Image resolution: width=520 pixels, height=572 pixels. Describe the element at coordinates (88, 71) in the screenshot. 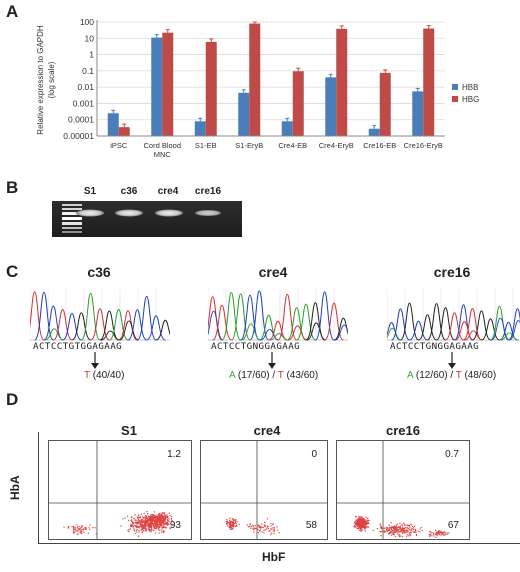

I see `y-tick-label: 0.1` at that location.